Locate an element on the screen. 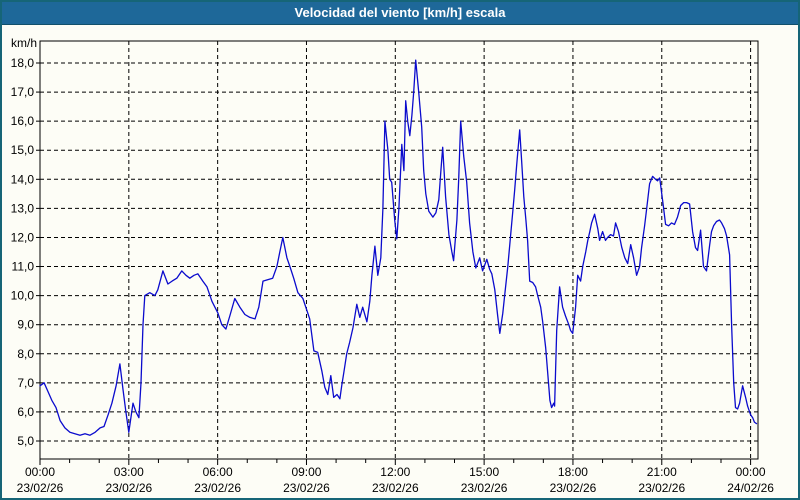 Image resolution: width=800 pixels, height=500 pixels. y-tick-label: 10,0 is located at coordinates (23, 296).